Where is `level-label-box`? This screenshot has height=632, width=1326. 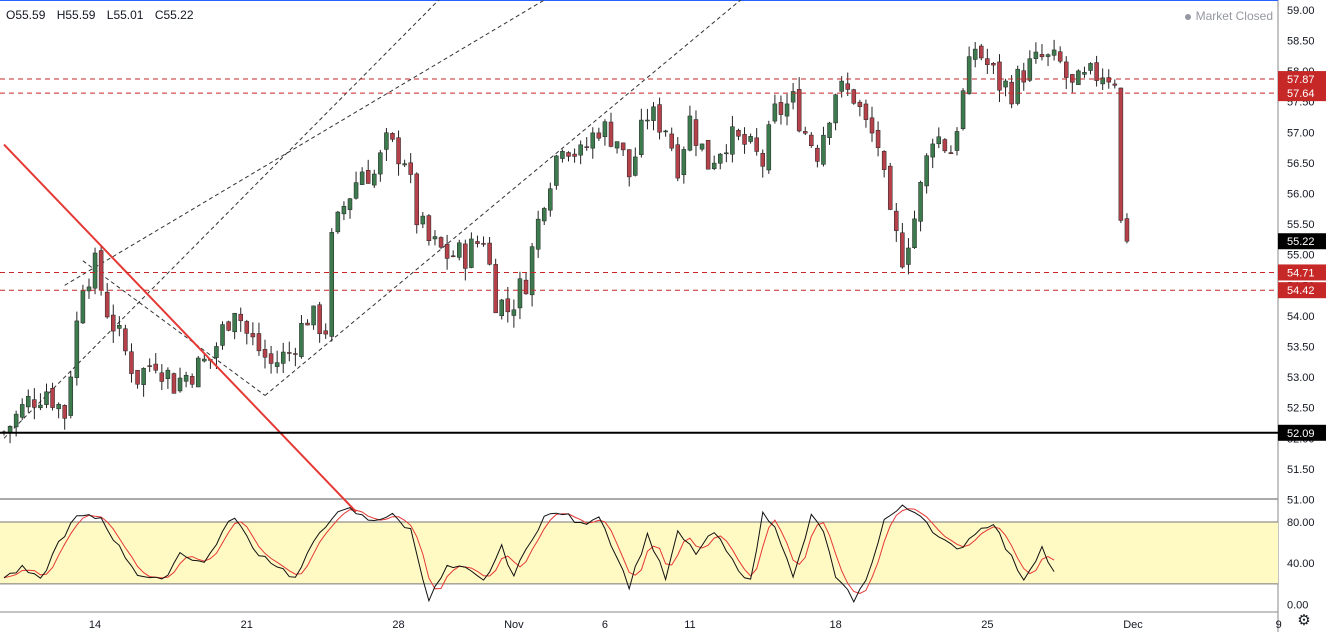 level-label-box is located at coordinates (1302, 93).